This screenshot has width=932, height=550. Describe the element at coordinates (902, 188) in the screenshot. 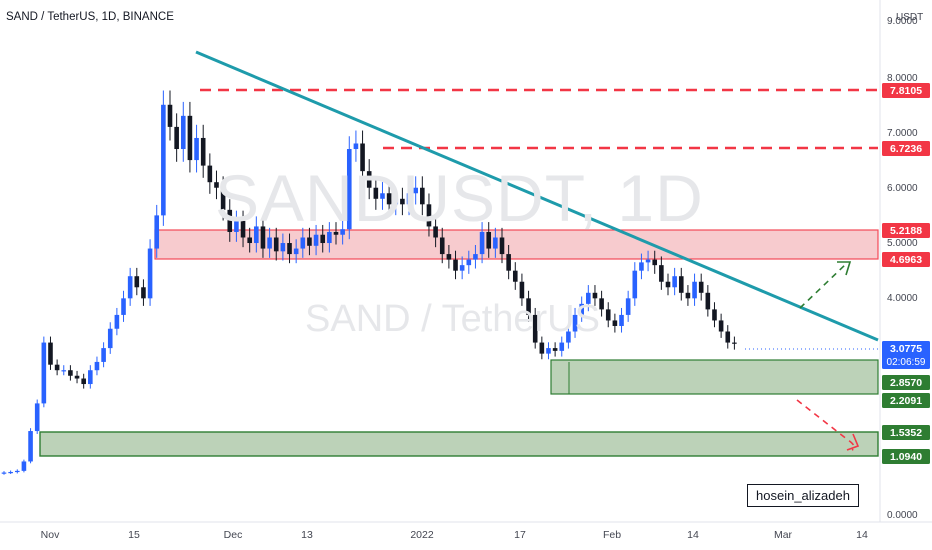

I see `y-tick-label: 6.0000` at that location.